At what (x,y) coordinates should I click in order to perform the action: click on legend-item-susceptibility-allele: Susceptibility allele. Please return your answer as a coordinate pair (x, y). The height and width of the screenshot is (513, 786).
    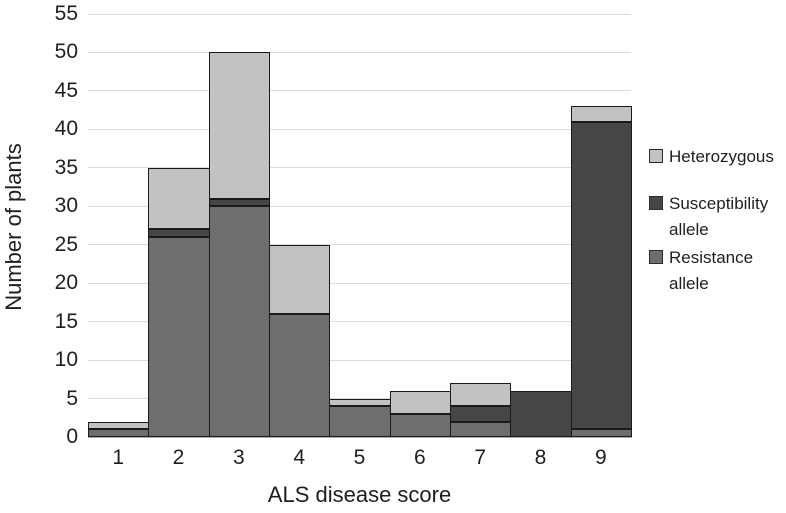
    Looking at the image, I should click on (715, 217).